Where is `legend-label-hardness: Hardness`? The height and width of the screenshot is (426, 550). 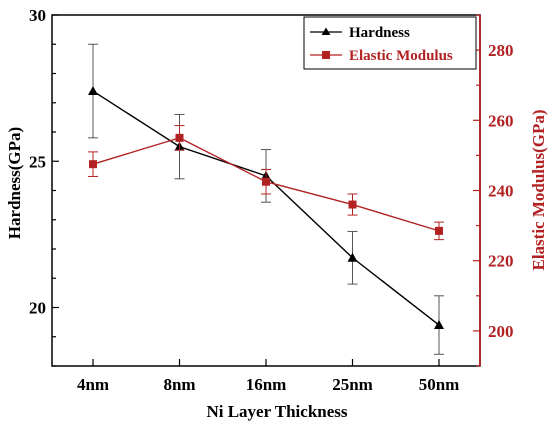 legend-label-hardness: Hardness is located at coordinates (379, 33).